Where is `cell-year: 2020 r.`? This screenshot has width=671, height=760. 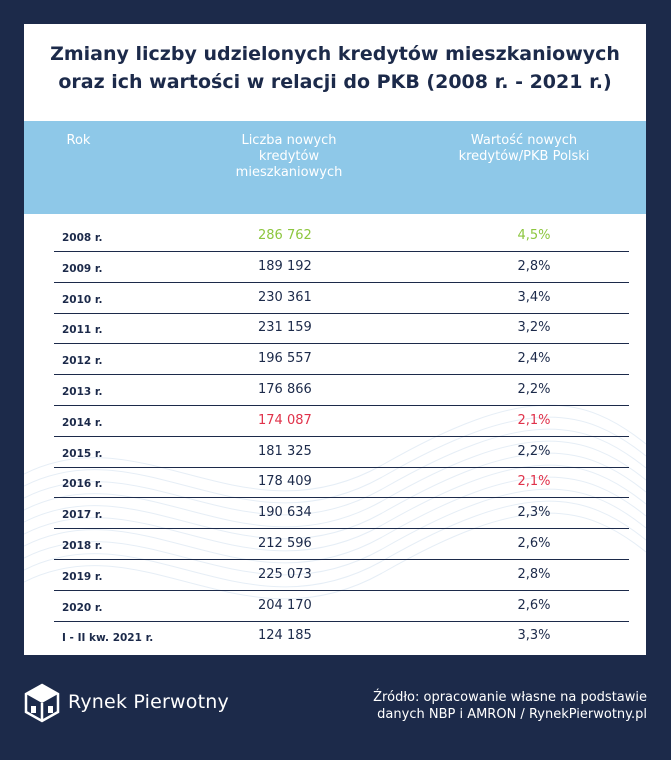 cell-year: 2020 r. is located at coordinates (82, 607).